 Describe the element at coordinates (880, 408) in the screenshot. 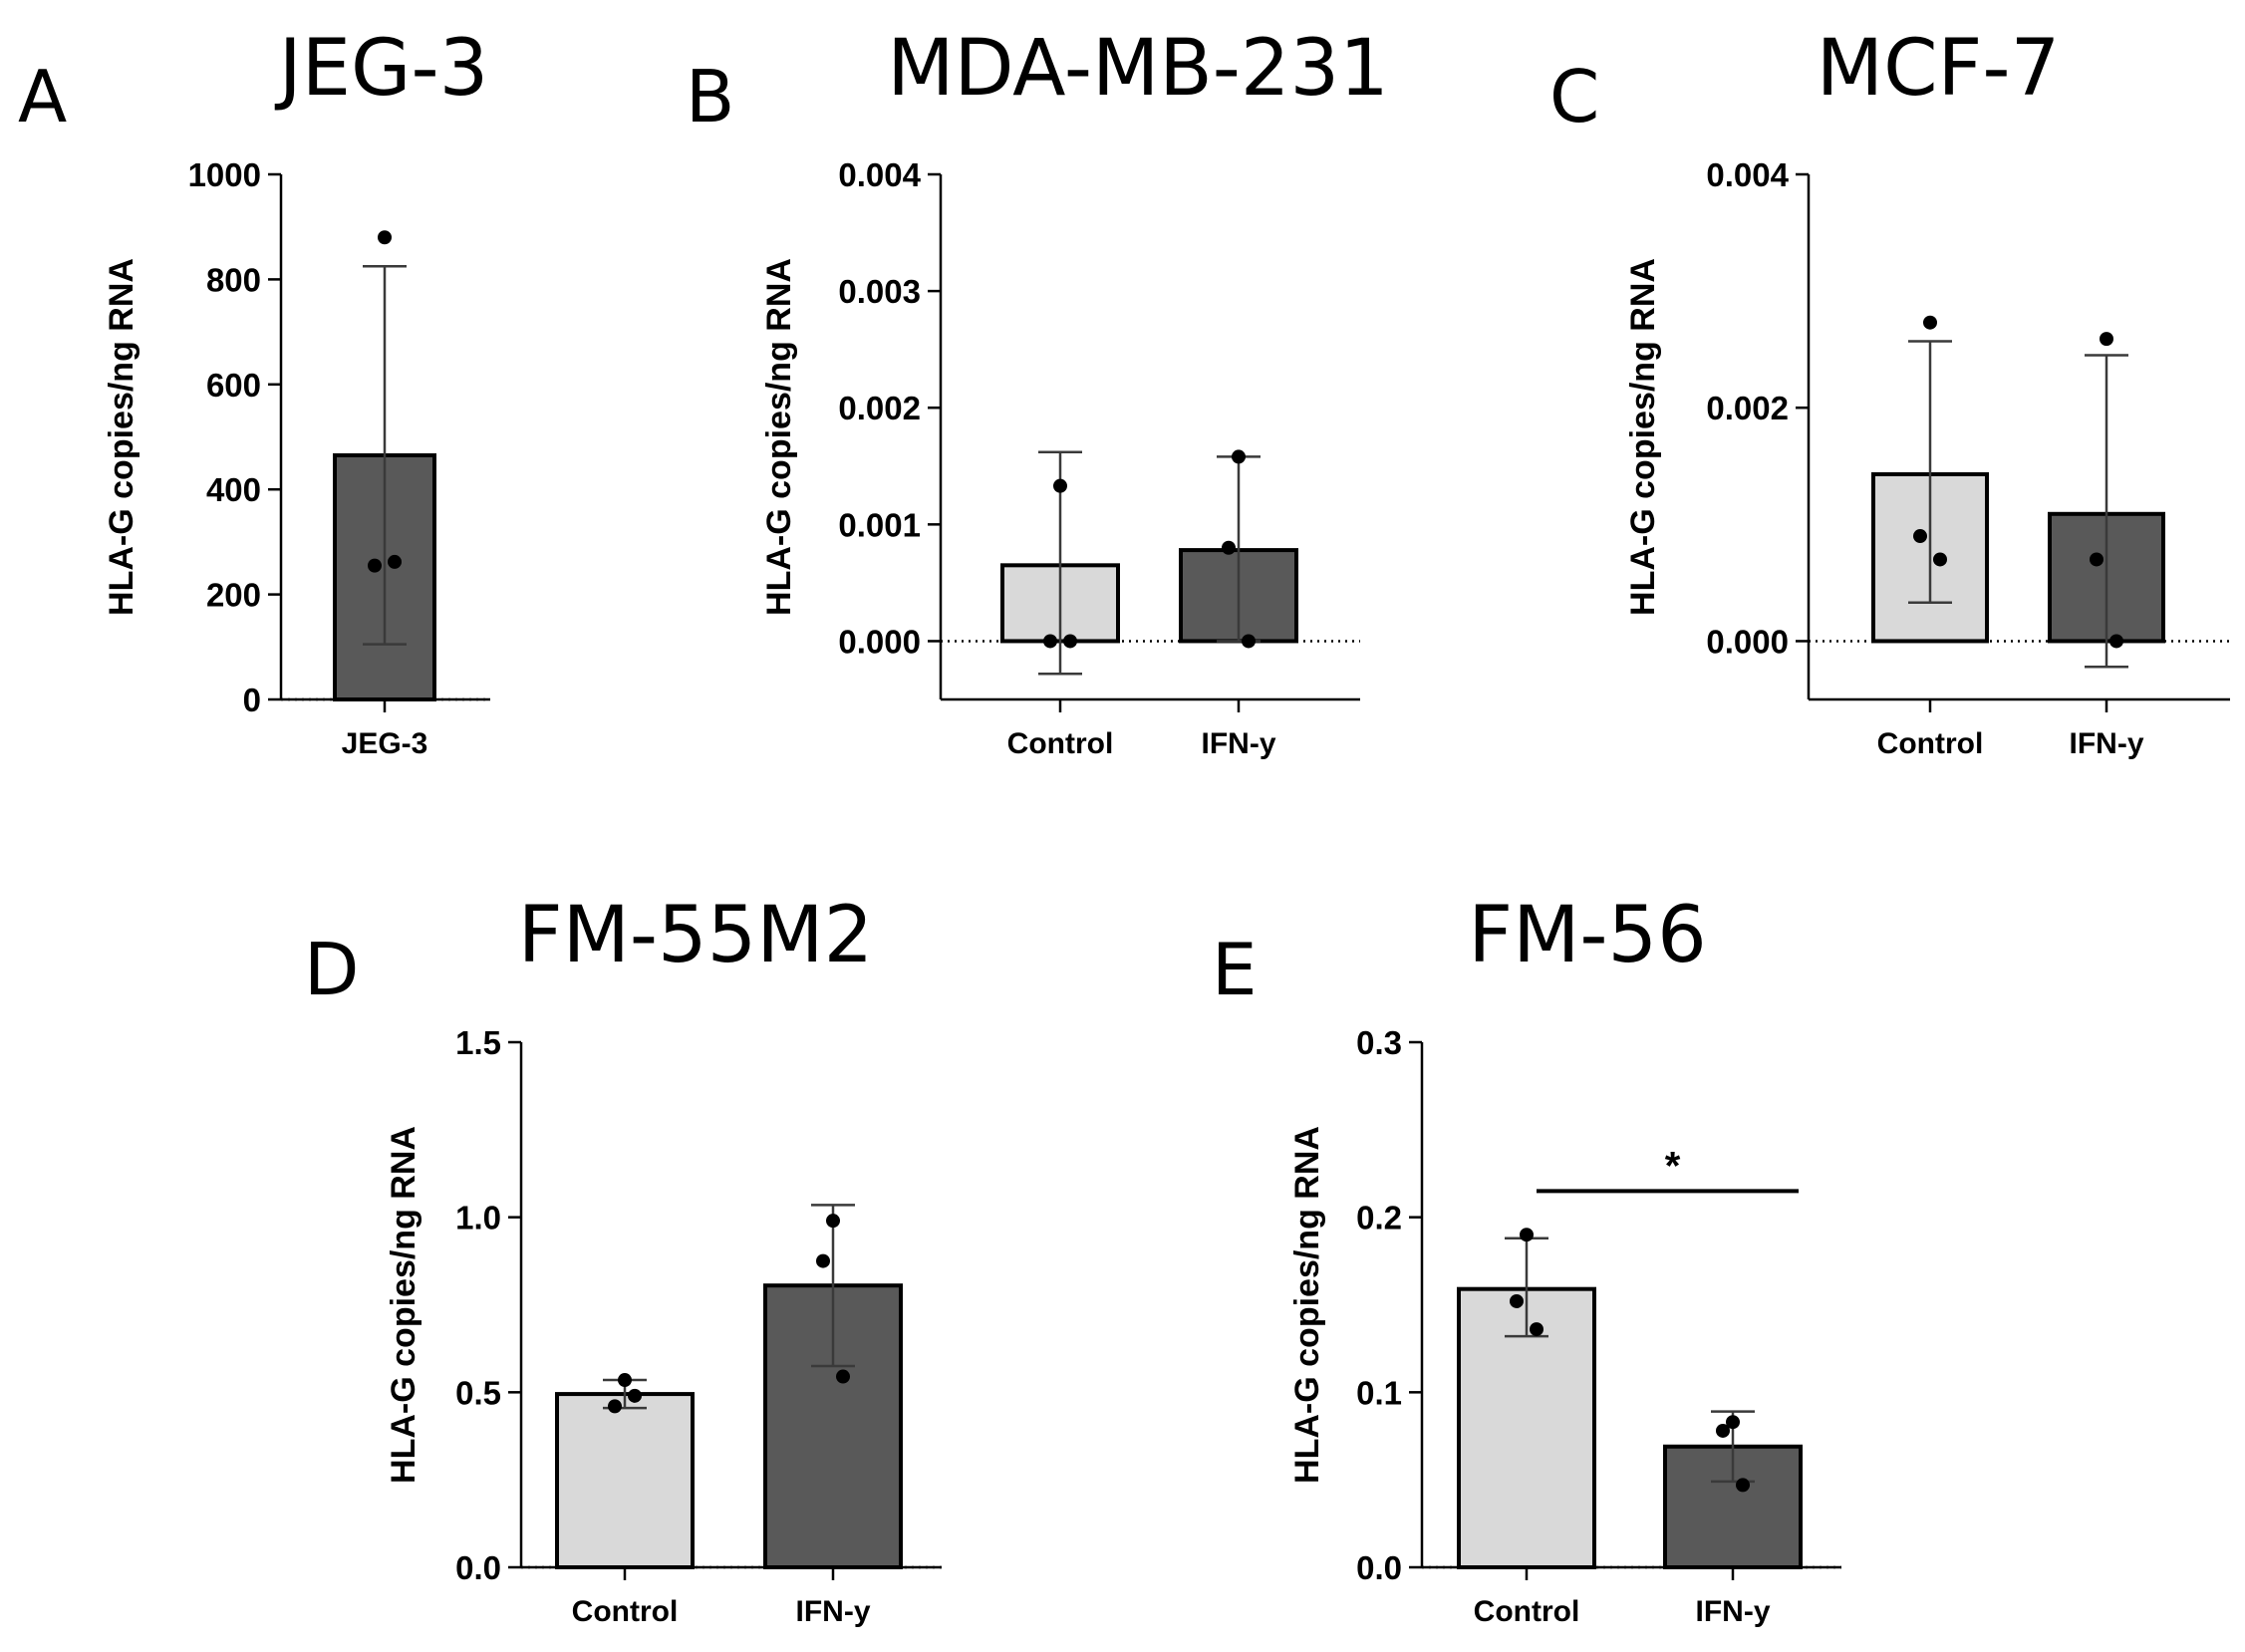

I see `panel-b-y-tick-label: 0.002` at that location.